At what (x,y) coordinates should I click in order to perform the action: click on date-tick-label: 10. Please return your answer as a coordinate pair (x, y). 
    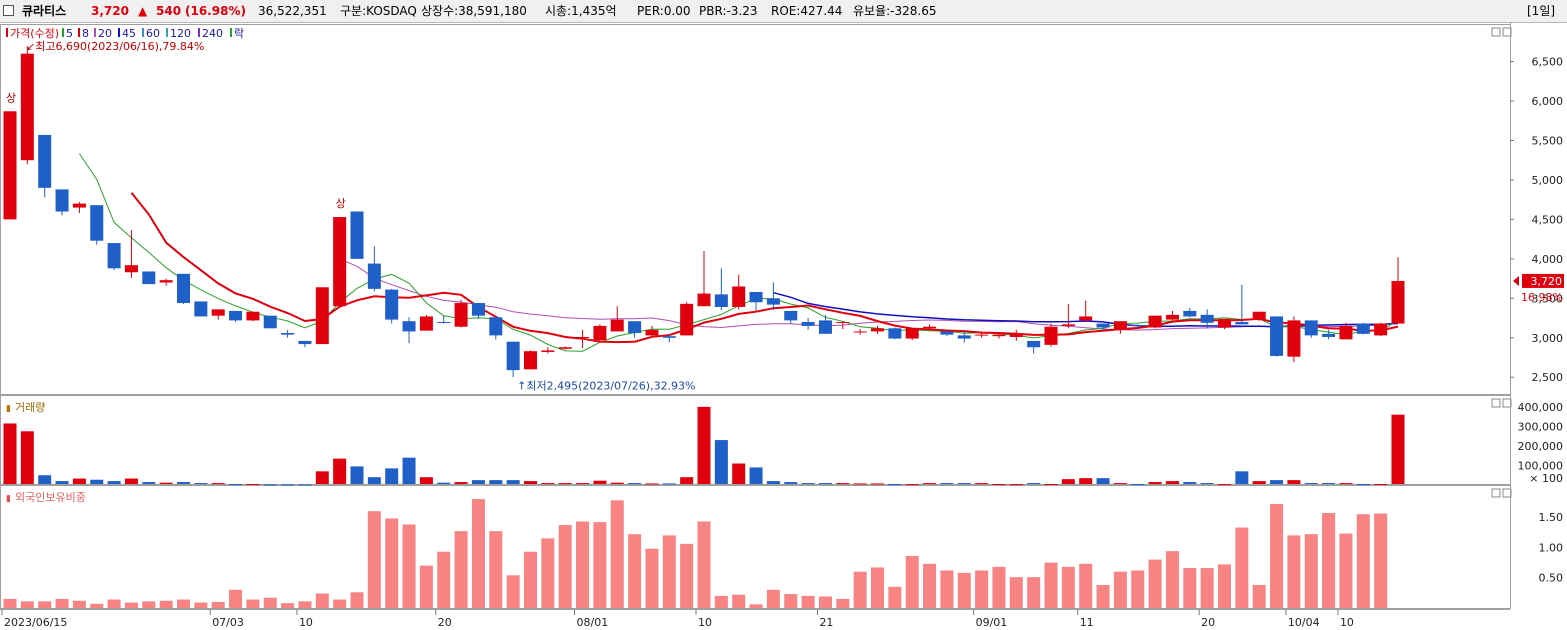
    Looking at the image, I should click on (705, 622).